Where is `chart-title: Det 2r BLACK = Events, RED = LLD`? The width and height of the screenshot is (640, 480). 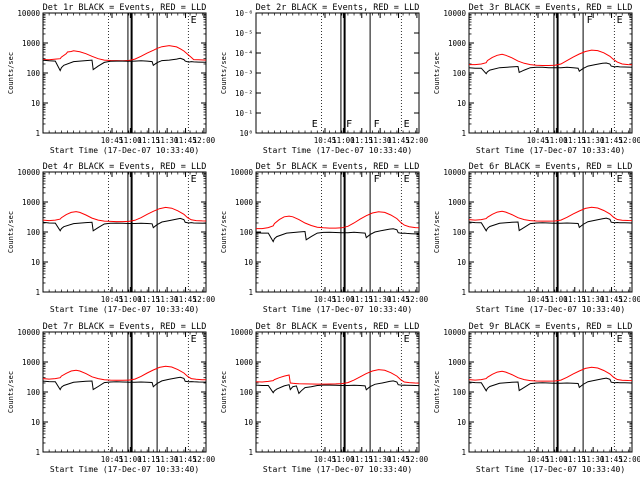 chart-title: Det 2r BLACK = Events, RED = LLD is located at coordinates (338, 8).